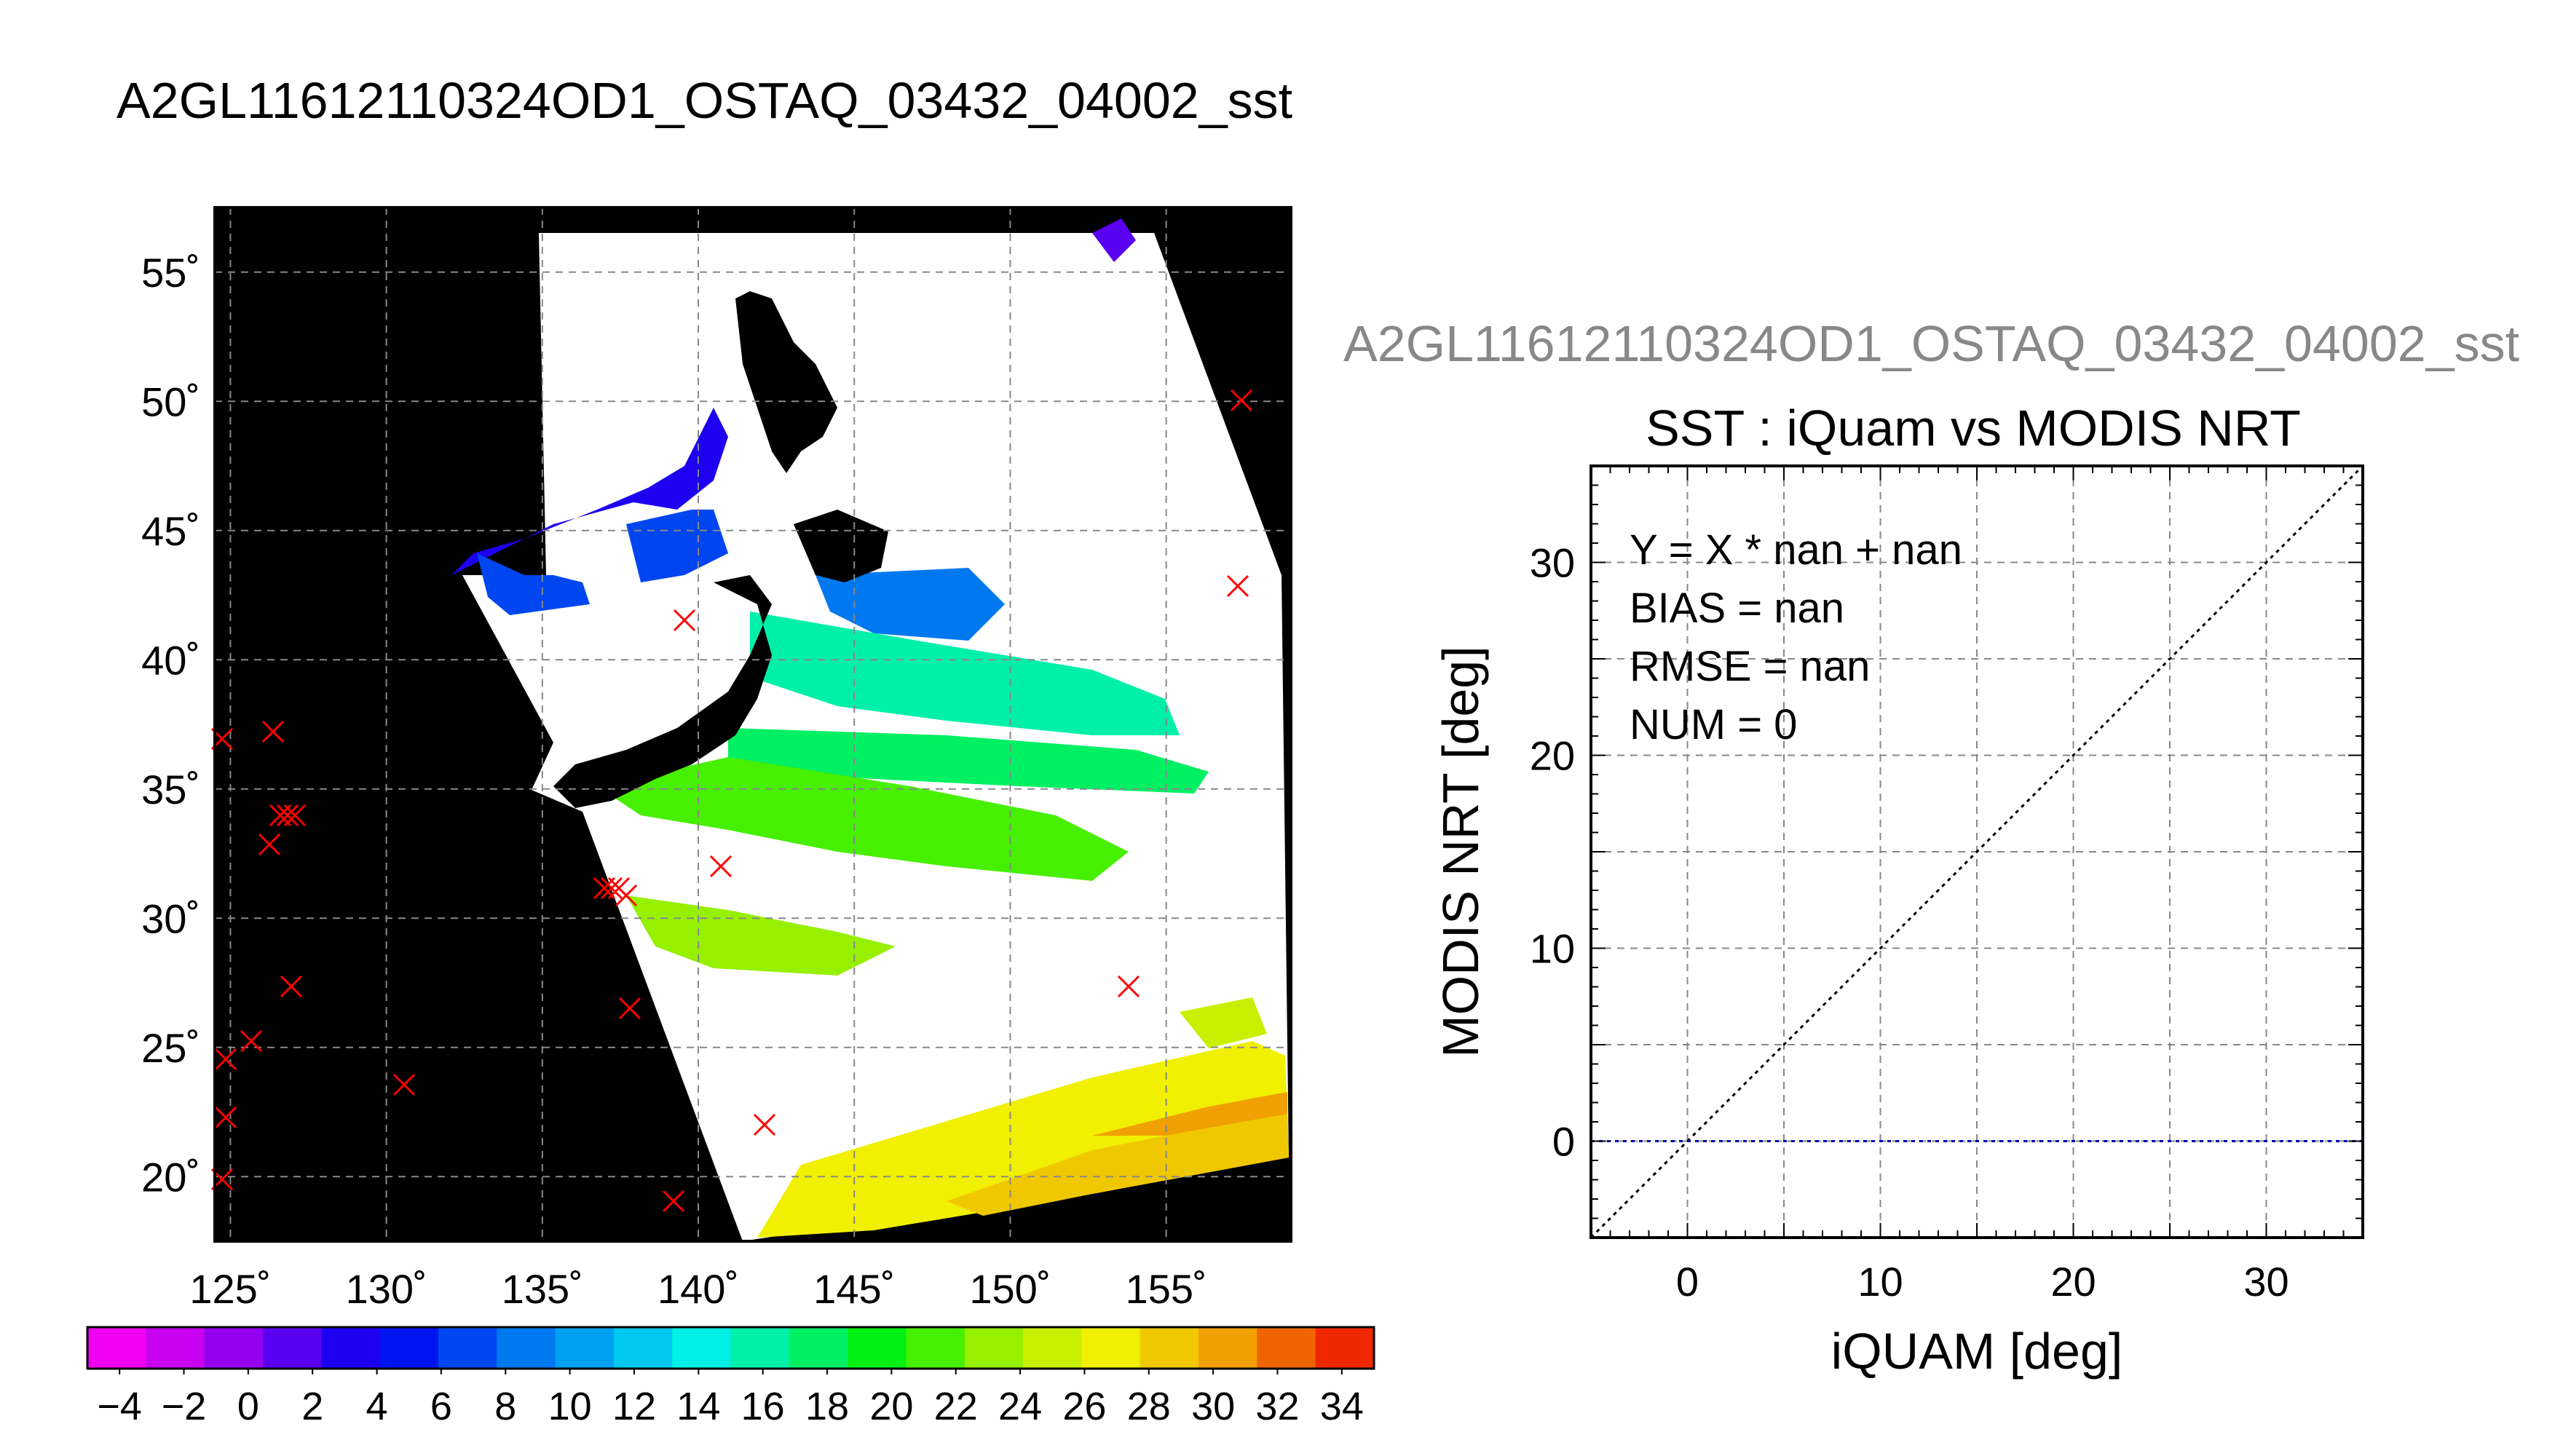 This screenshot has width=2555, height=1456. I want to click on colorbar-label: −4, so click(119, 1406).